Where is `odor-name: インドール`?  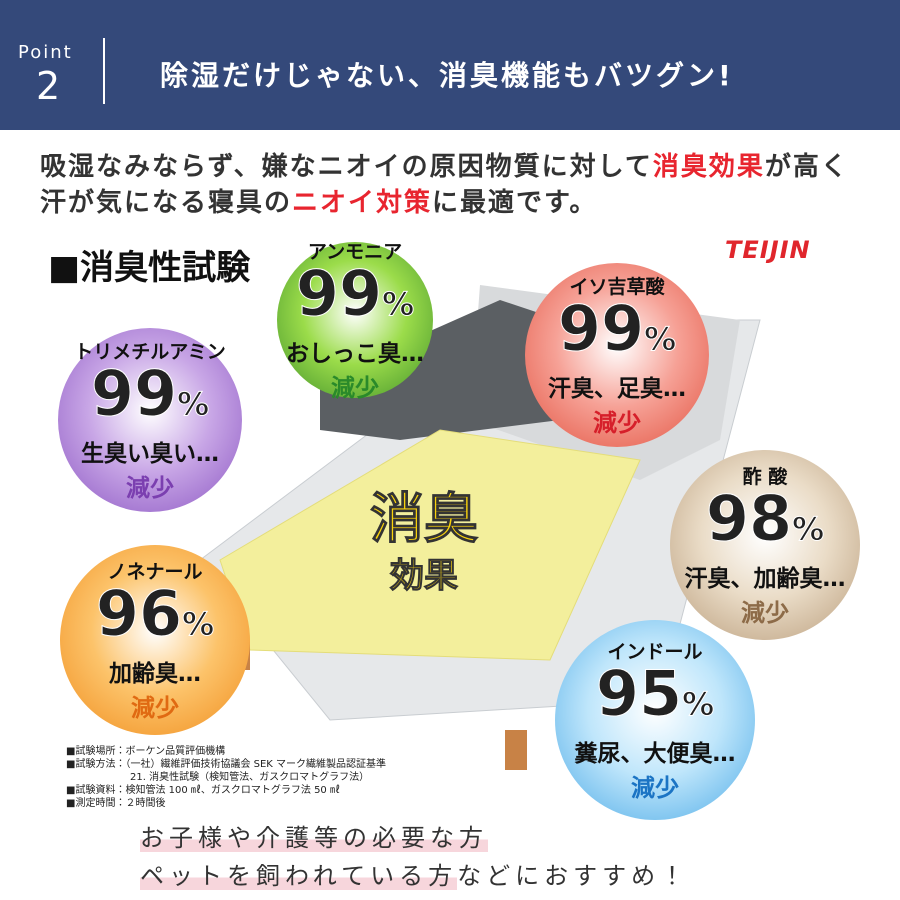 odor-name: インドール is located at coordinates (655, 652).